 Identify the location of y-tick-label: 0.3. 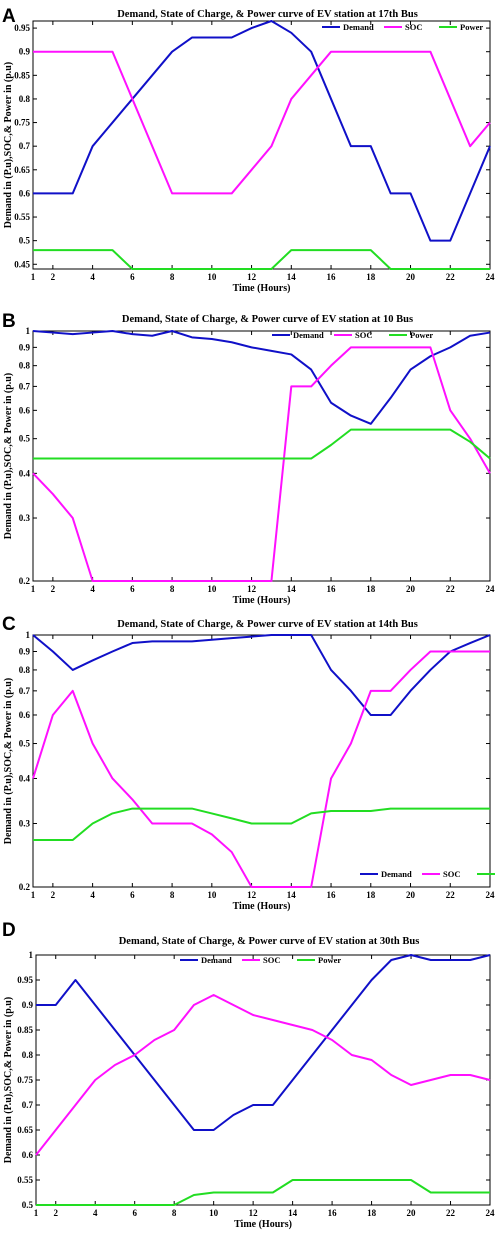
(25, 518).